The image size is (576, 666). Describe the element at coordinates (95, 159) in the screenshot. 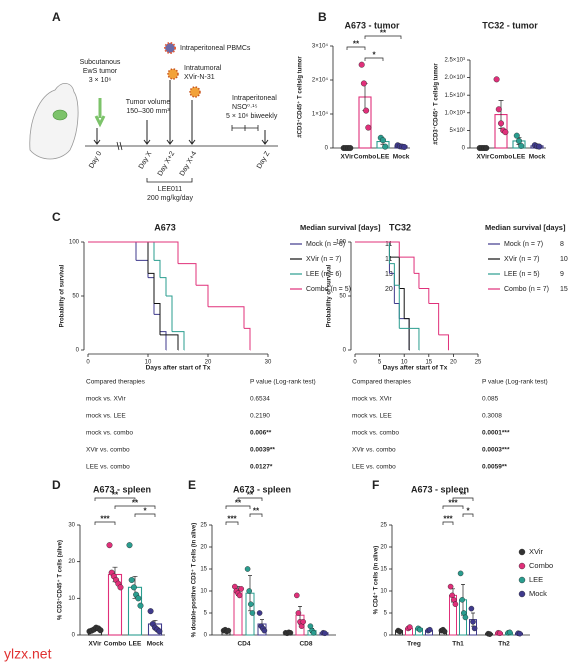

I see `day-label: Day 0` at that location.